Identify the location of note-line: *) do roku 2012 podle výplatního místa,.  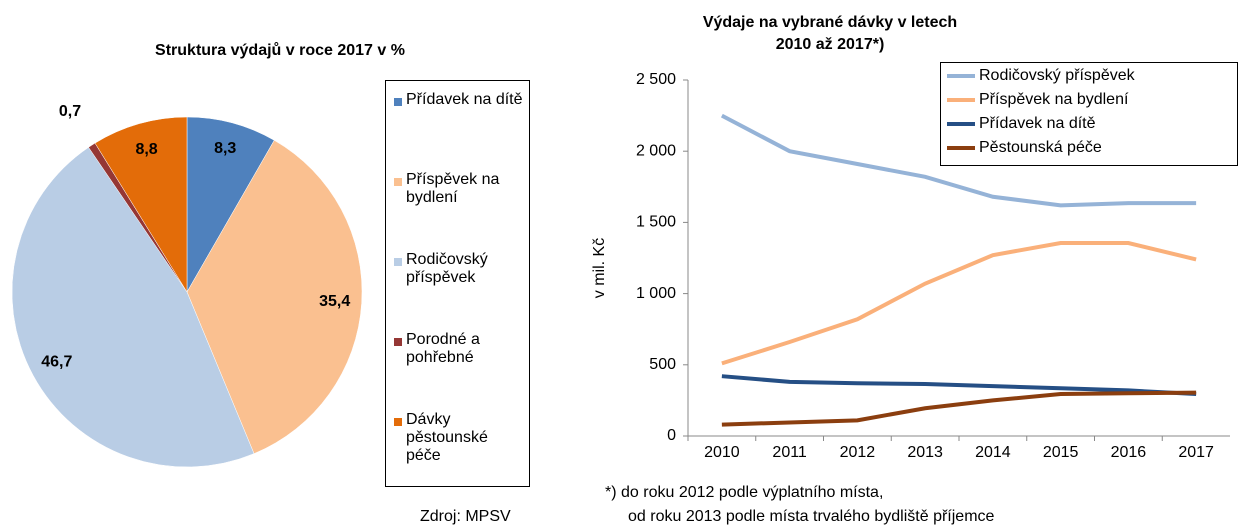
(744, 492).